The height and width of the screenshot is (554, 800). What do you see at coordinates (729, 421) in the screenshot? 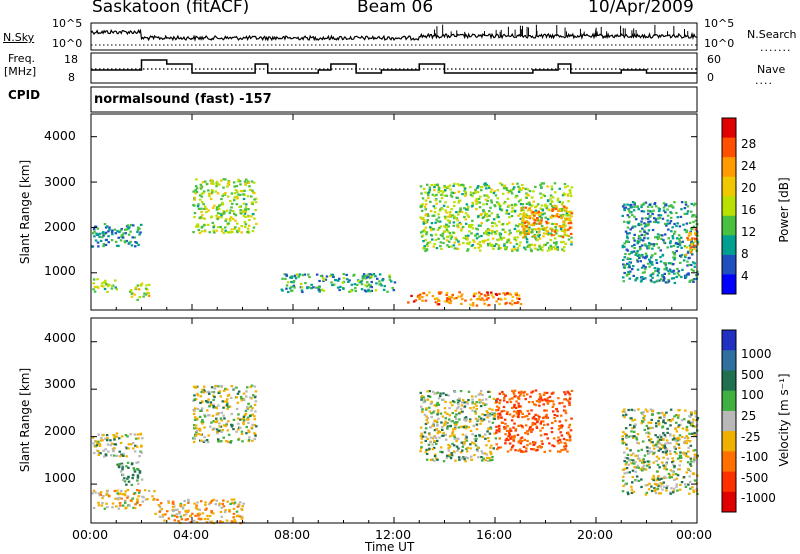
I see `velocity-colorbar-frame` at bounding box center [729, 421].